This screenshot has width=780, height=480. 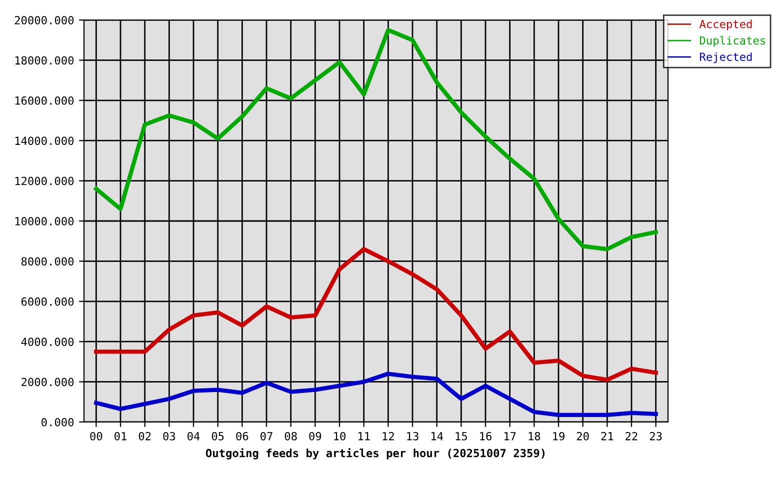 I want to click on x-tick-label: 08, so click(x=290, y=436).